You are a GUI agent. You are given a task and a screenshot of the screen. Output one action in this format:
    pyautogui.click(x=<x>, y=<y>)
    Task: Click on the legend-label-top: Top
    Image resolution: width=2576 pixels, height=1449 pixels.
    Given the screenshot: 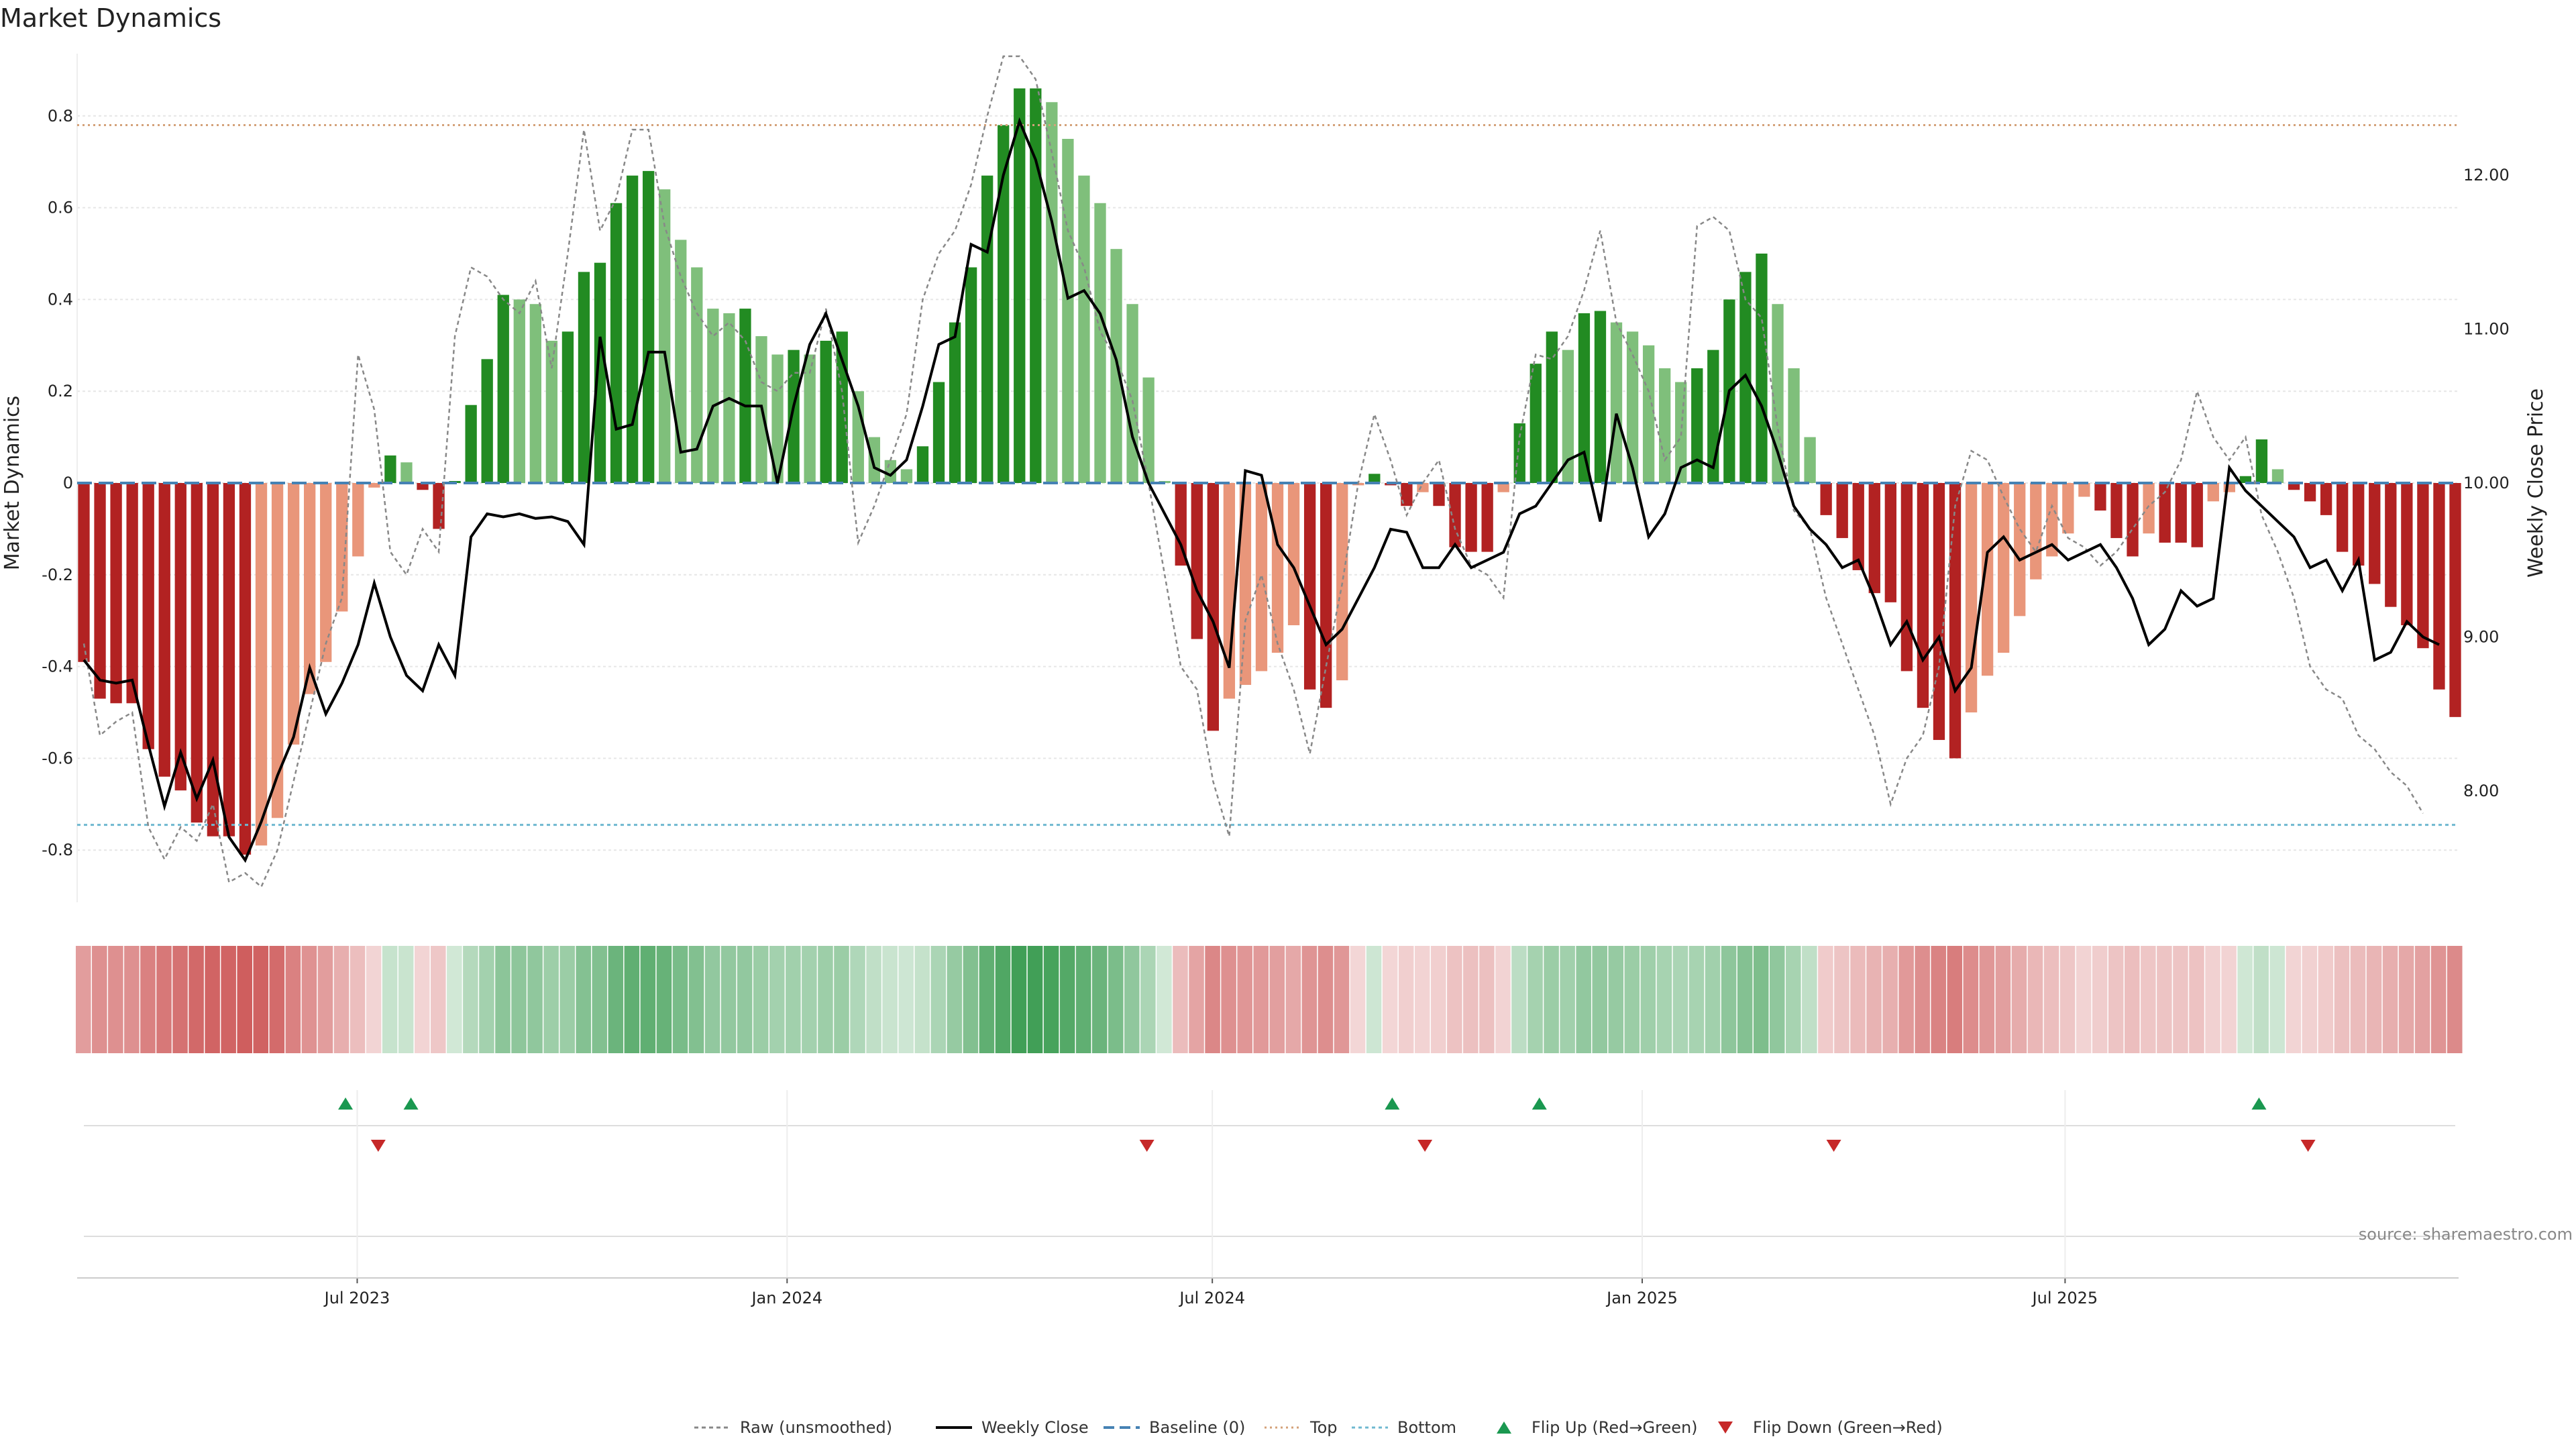 What is the action you would take?
    pyautogui.click(x=1323, y=1427)
    